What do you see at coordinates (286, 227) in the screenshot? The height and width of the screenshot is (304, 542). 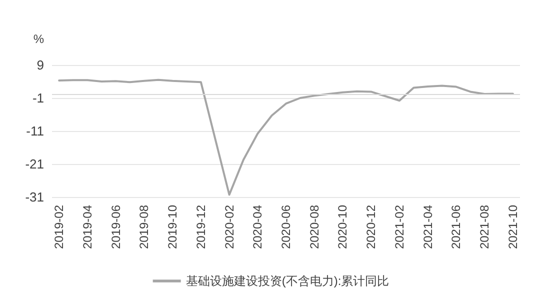 I see `x-tick-label: 2020-06` at bounding box center [286, 227].